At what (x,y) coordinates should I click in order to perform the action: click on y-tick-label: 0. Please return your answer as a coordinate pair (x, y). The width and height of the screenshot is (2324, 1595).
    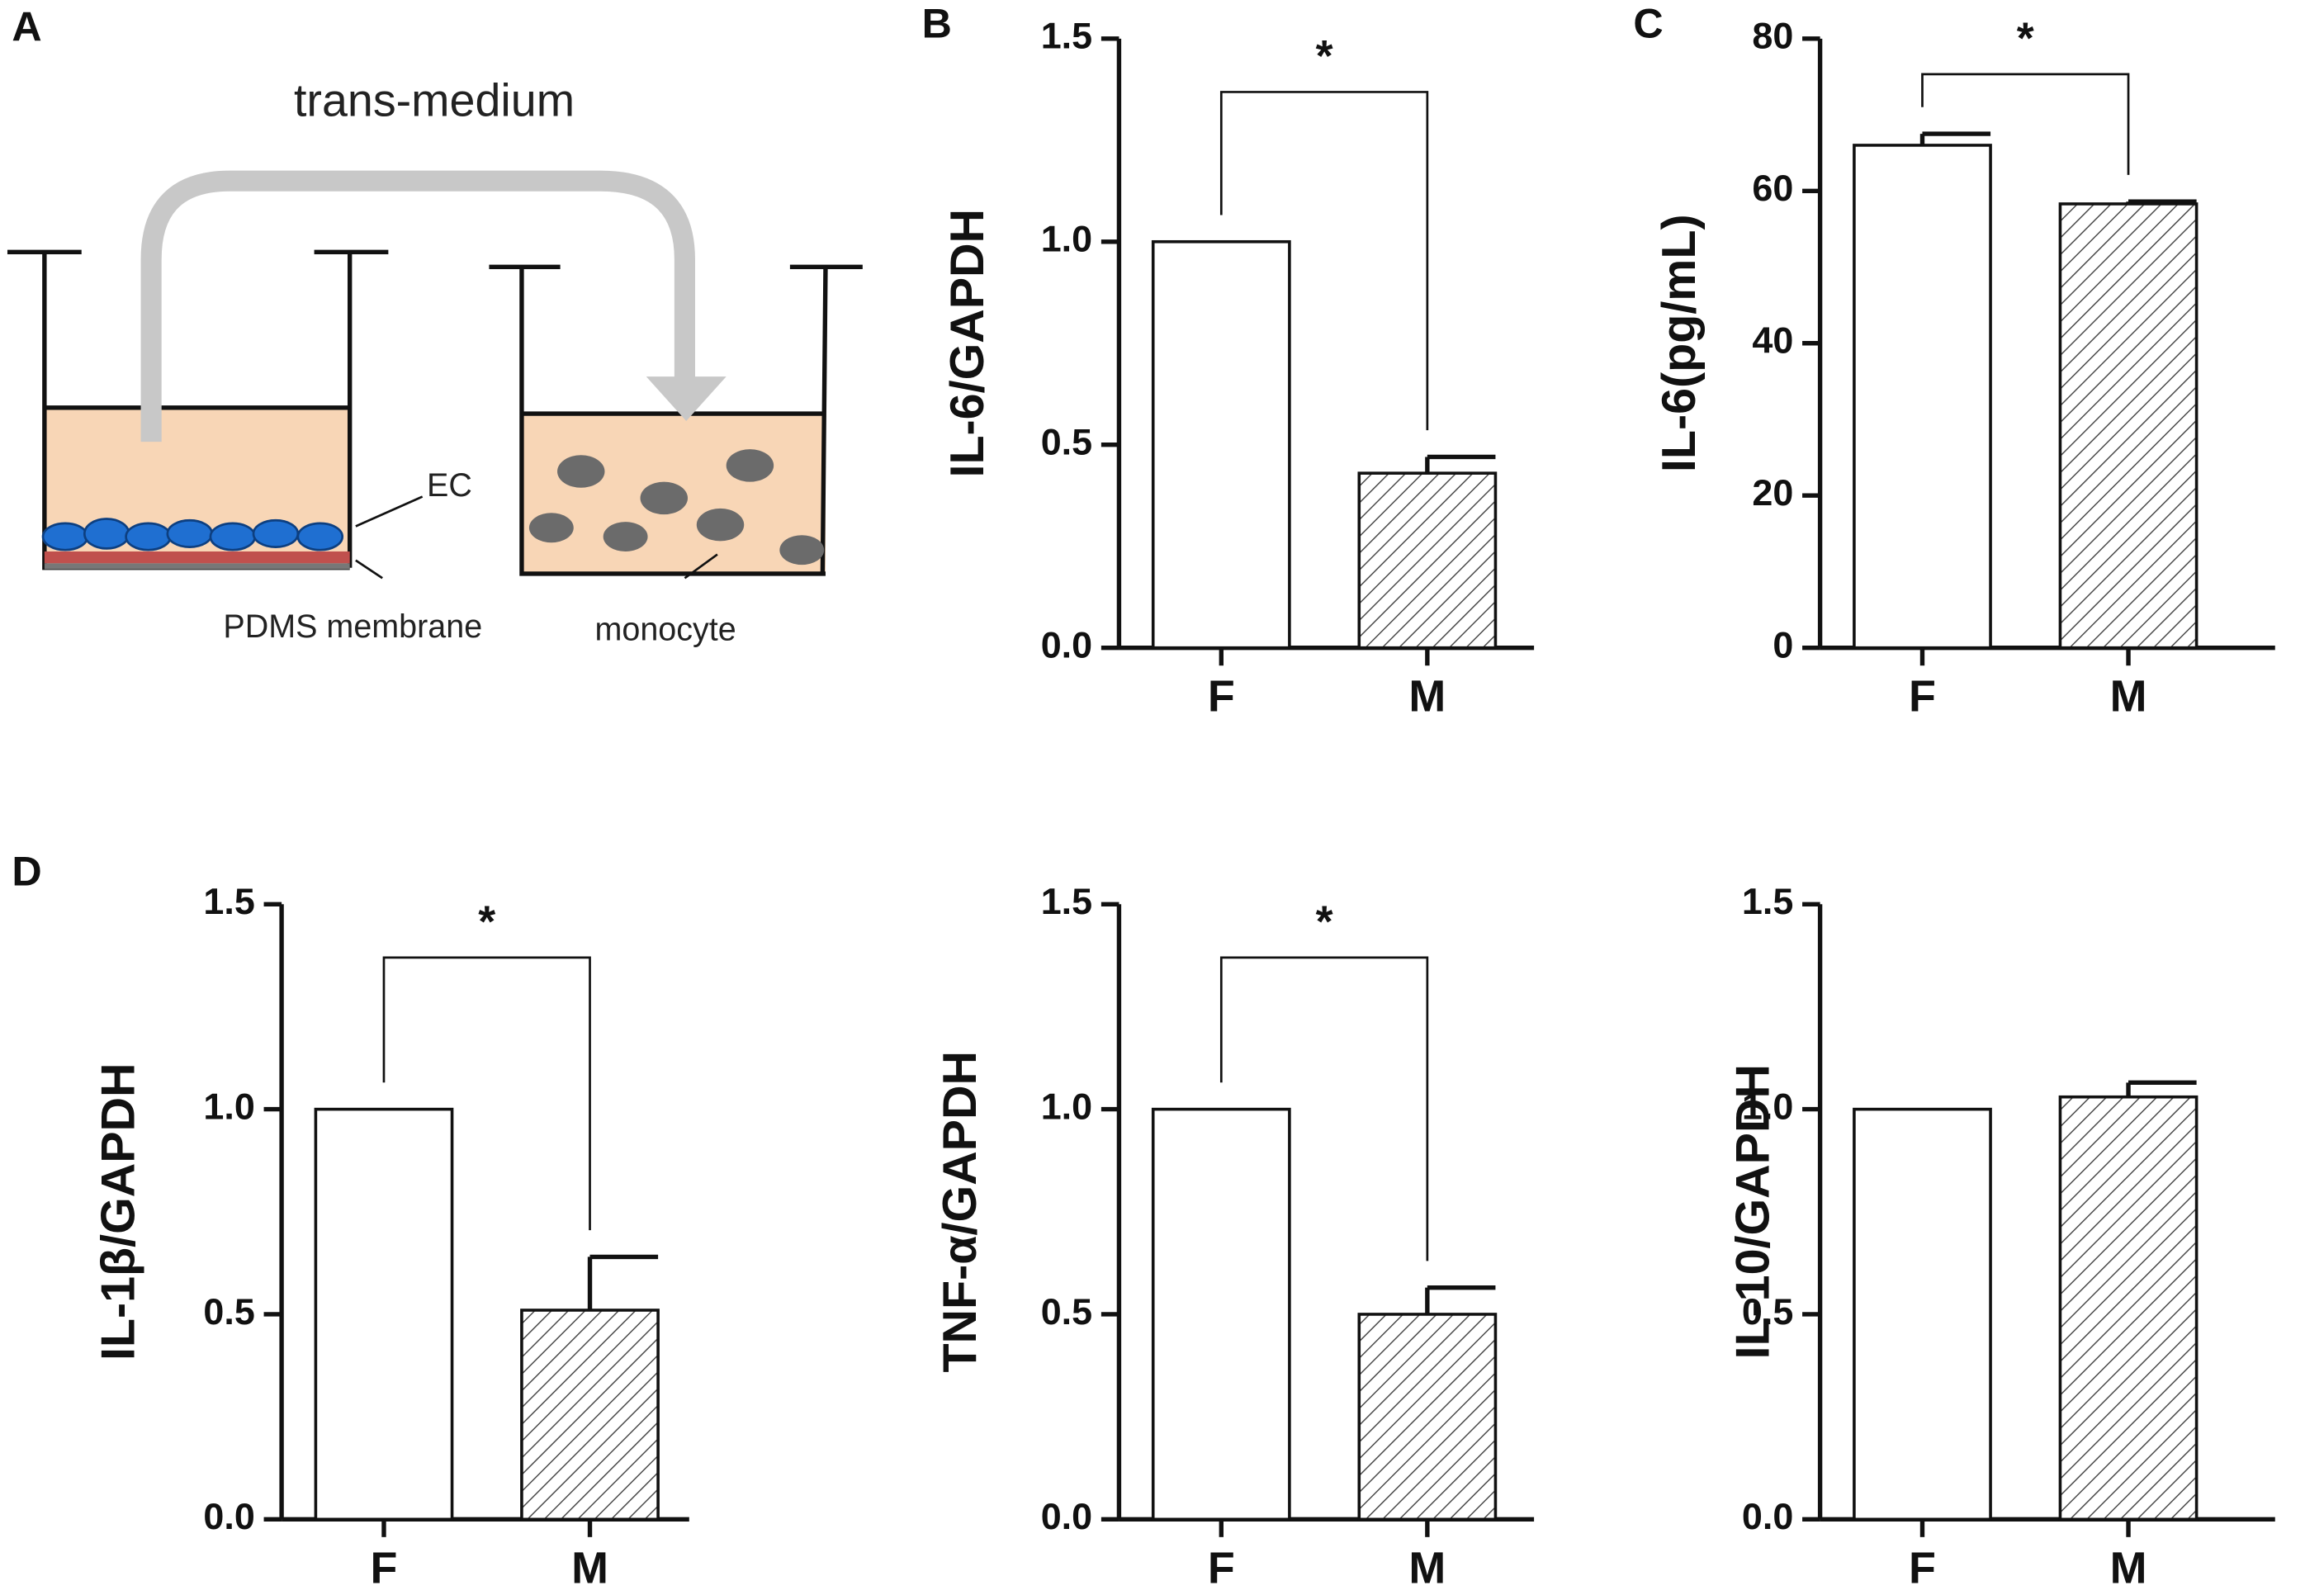
    Looking at the image, I should click on (1783, 645).